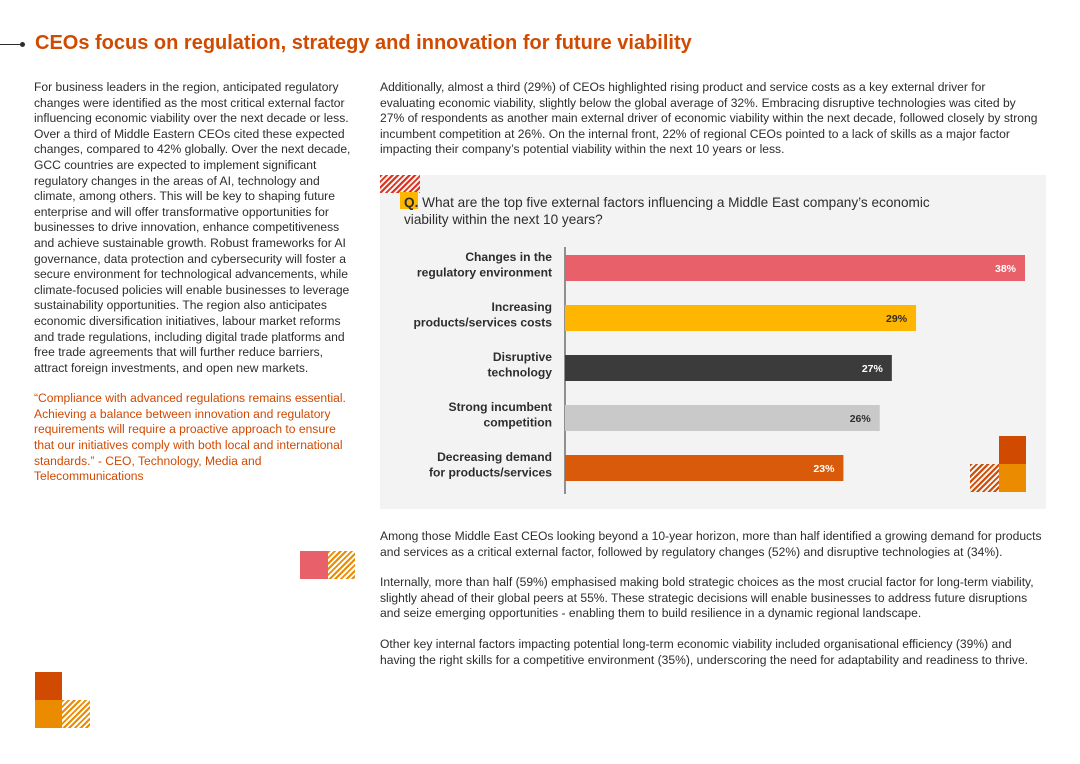 This screenshot has height=764, width=1080. I want to click on category-label-line: products/services costs, so click(483, 323).